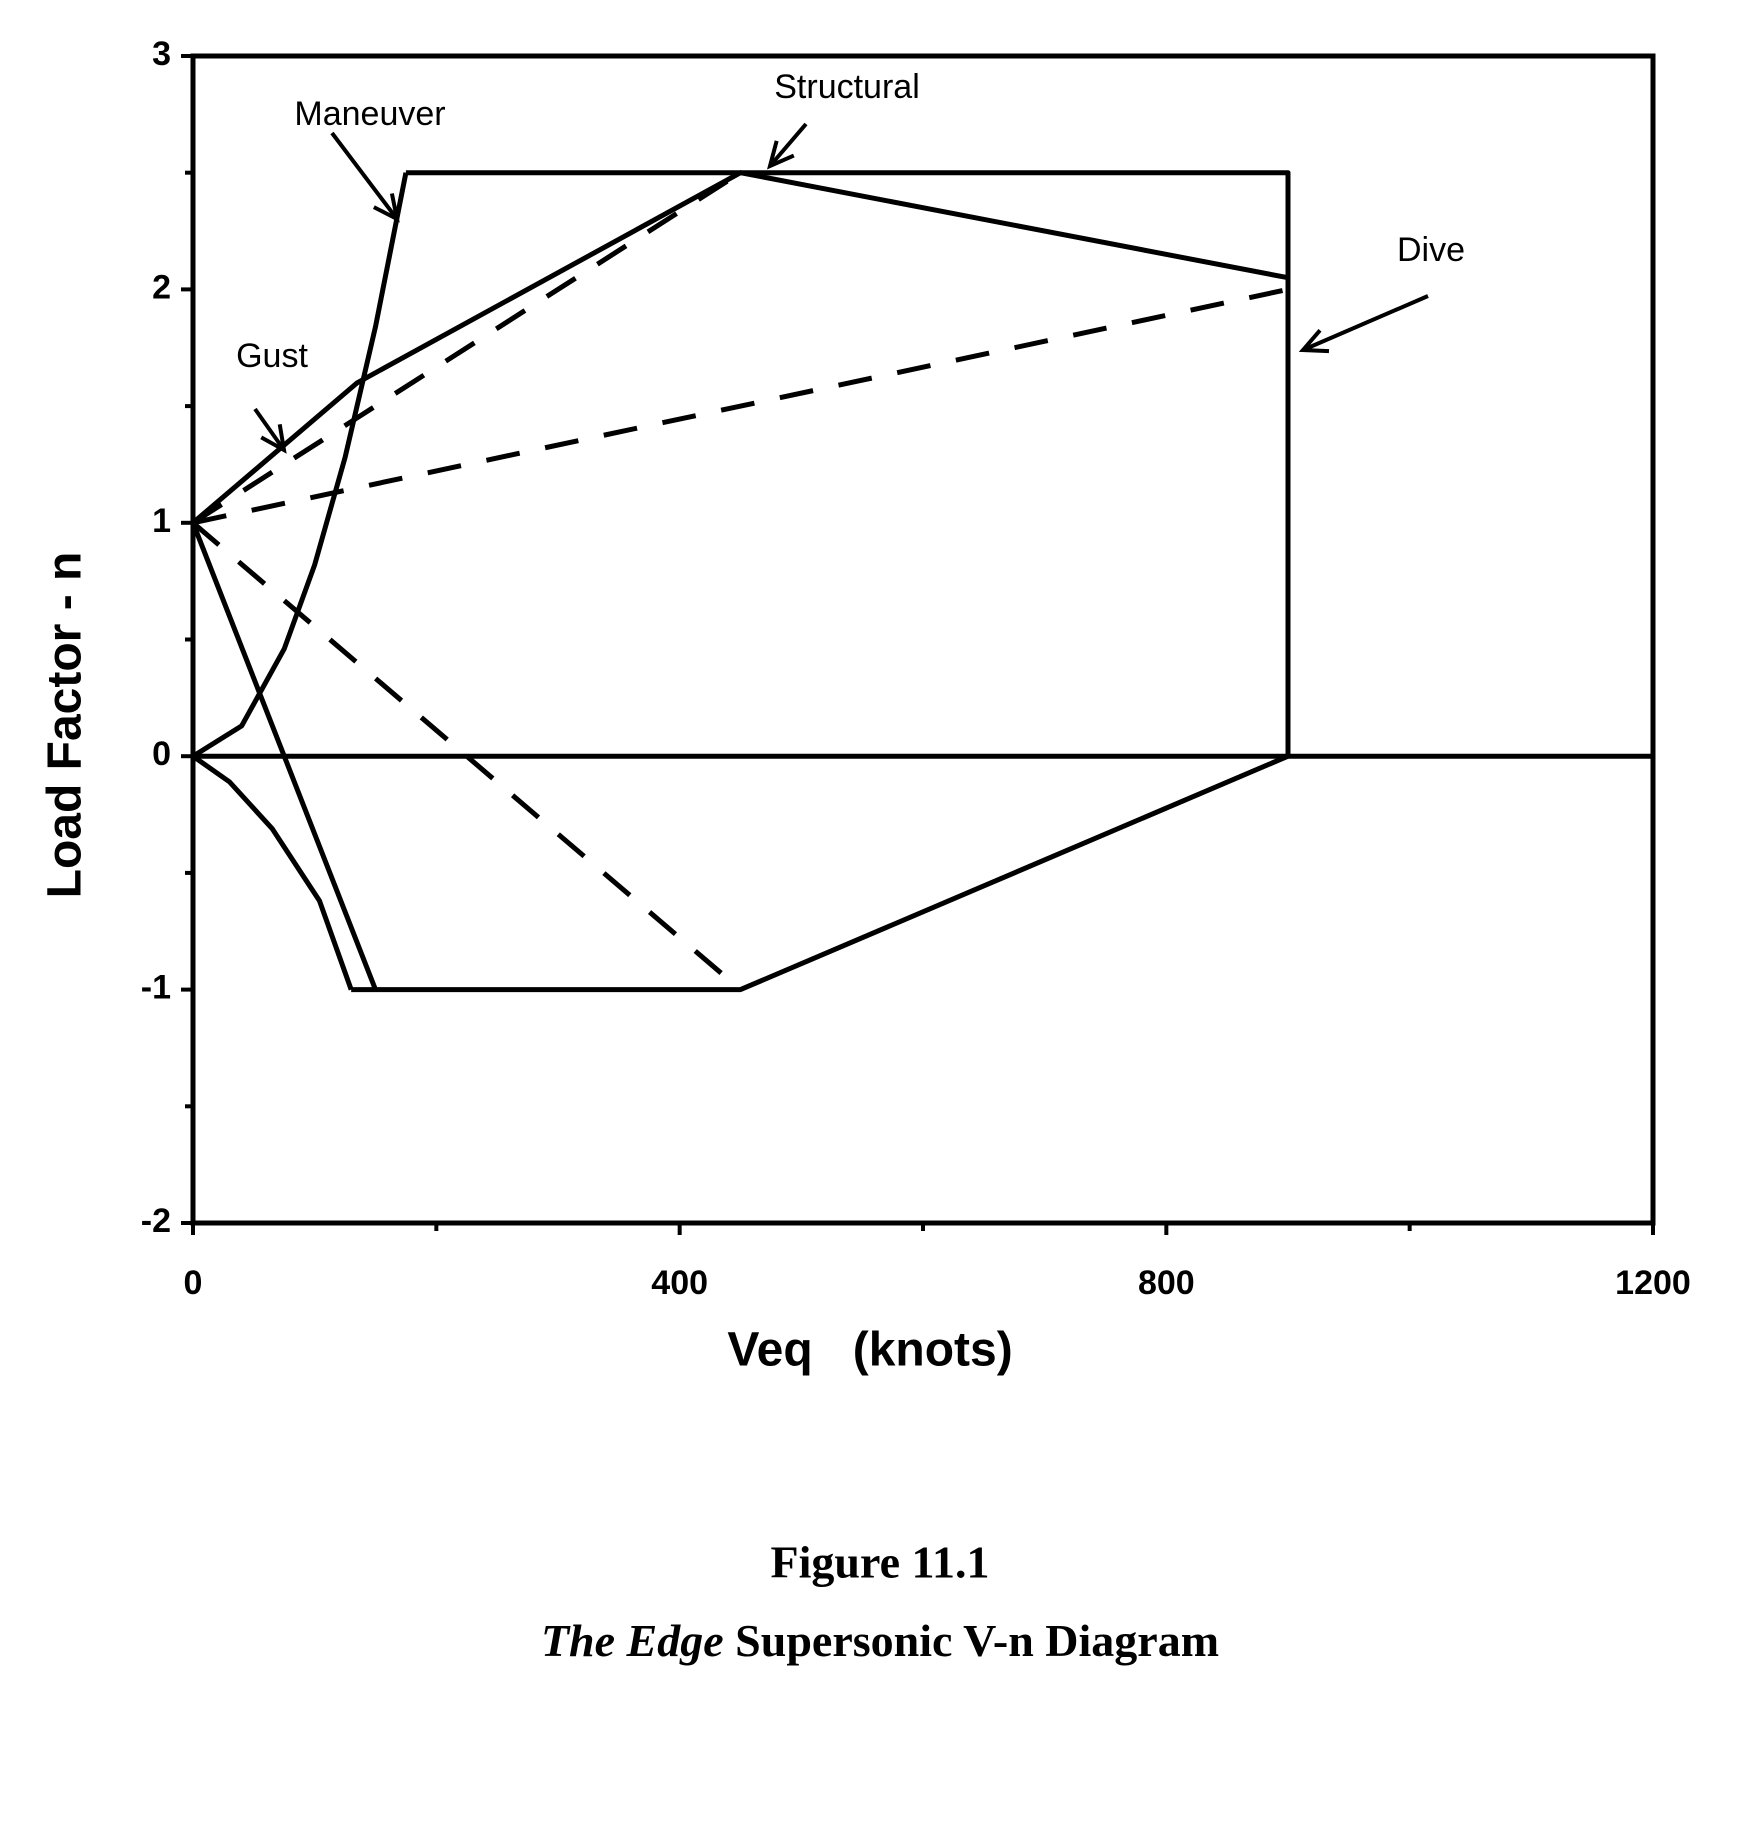 The width and height of the screenshot is (1742, 1846). Describe the element at coordinates (977, 1640) in the screenshot. I see `figure-title-rest: Supersonic V-n Diagram` at that location.